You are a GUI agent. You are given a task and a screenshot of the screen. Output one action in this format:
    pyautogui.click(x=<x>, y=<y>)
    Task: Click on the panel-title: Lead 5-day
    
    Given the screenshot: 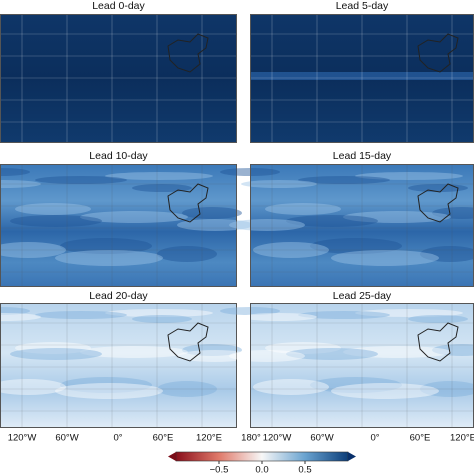 What is the action you would take?
    pyautogui.click(x=362, y=6)
    